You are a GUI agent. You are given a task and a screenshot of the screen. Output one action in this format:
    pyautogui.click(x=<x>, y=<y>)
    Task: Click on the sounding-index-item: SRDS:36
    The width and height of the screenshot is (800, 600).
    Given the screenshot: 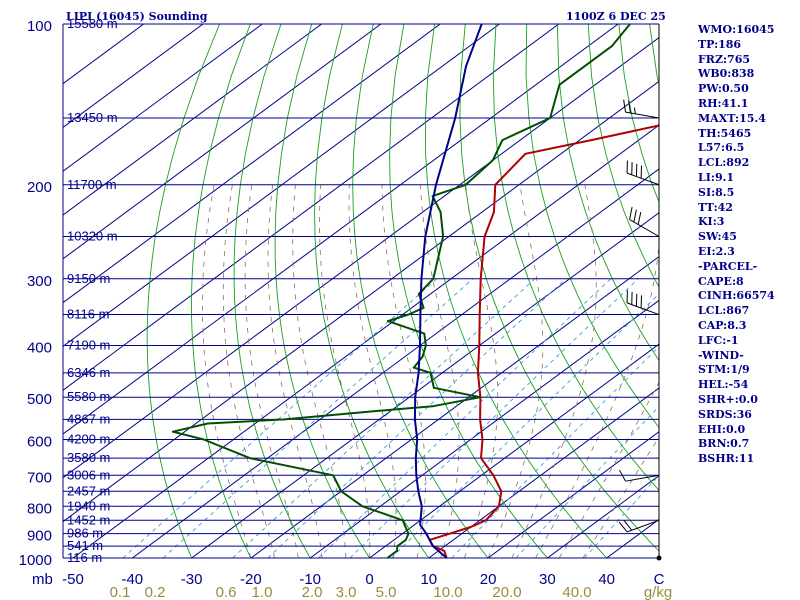 What is the action you would take?
    pyautogui.click(x=725, y=414)
    